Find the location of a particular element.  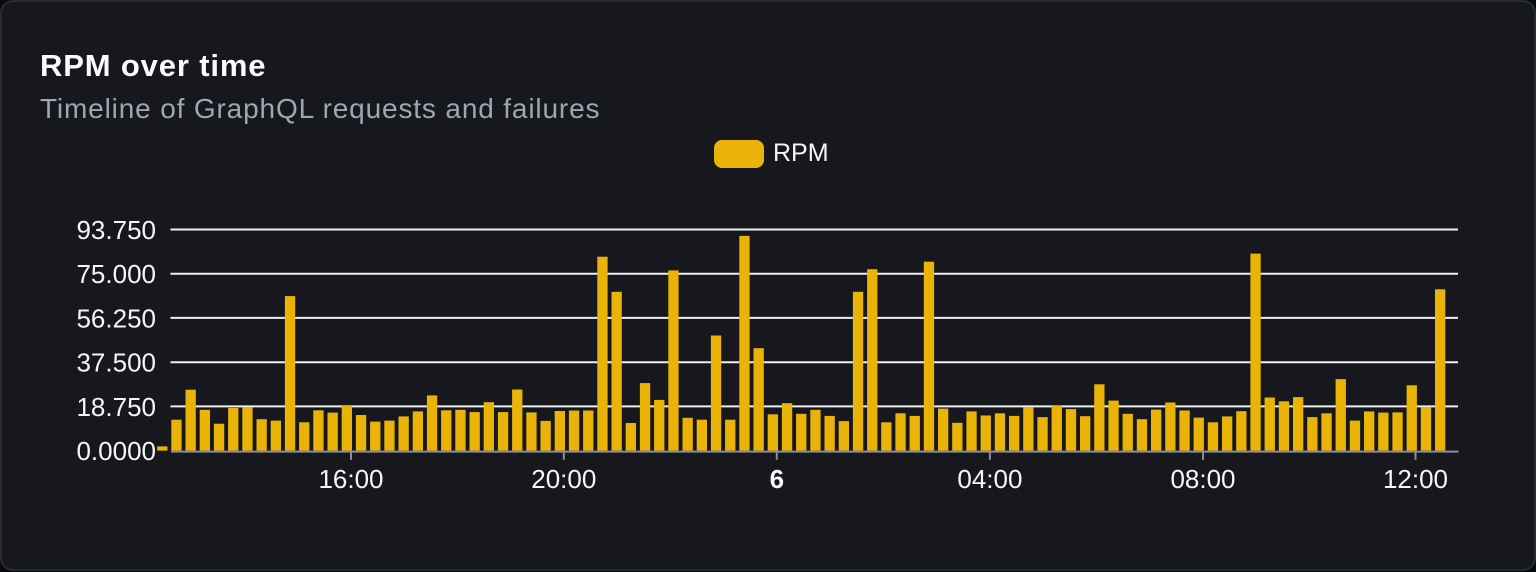

svg-text: 0.0000 is located at coordinates (116, 451).